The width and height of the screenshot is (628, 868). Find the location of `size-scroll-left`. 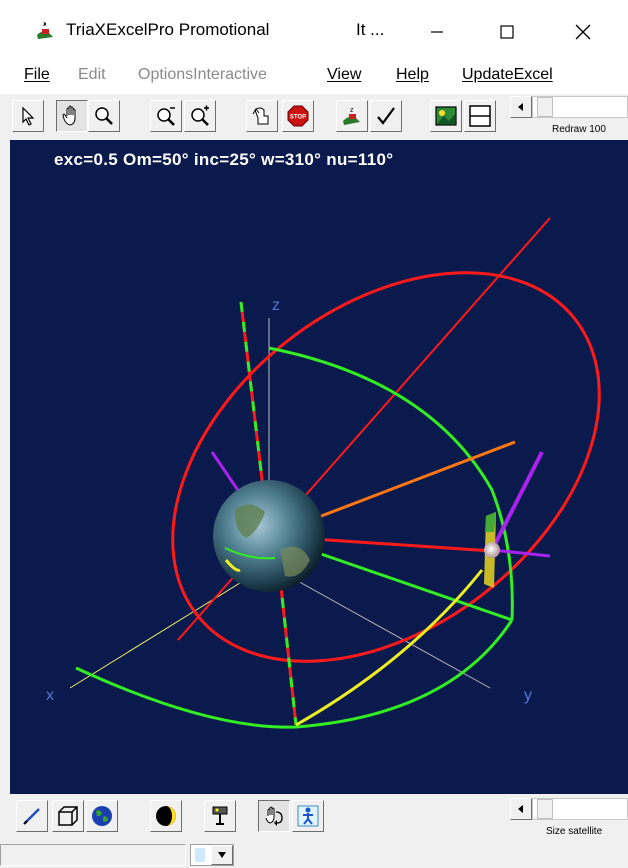

size-scroll-left is located at coordinates (521, 809).